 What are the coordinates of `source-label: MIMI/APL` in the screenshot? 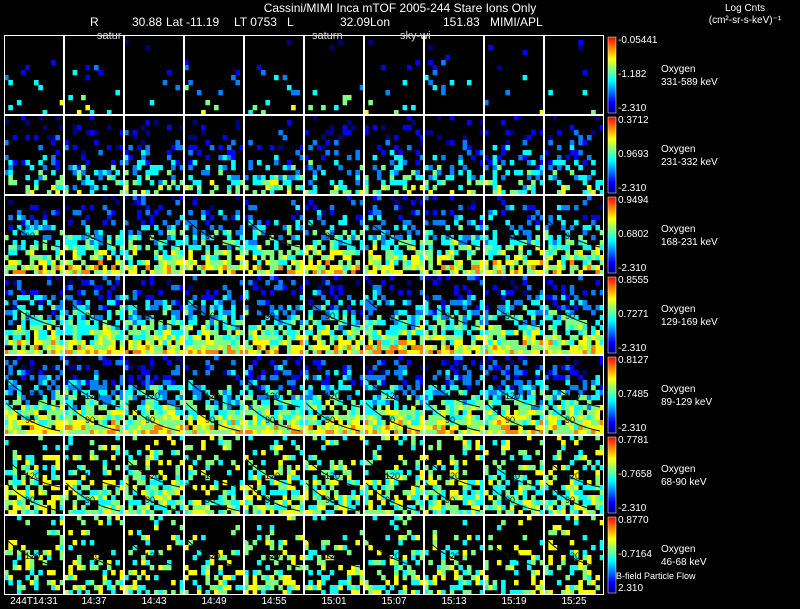 It's located at (516, 22).